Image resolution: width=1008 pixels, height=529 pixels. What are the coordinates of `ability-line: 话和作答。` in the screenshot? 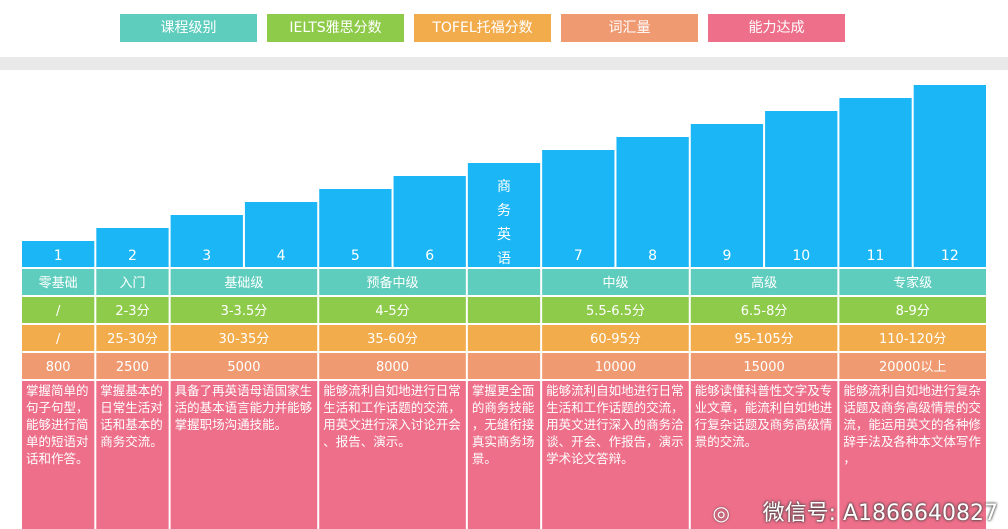 It's located at (57, 458).